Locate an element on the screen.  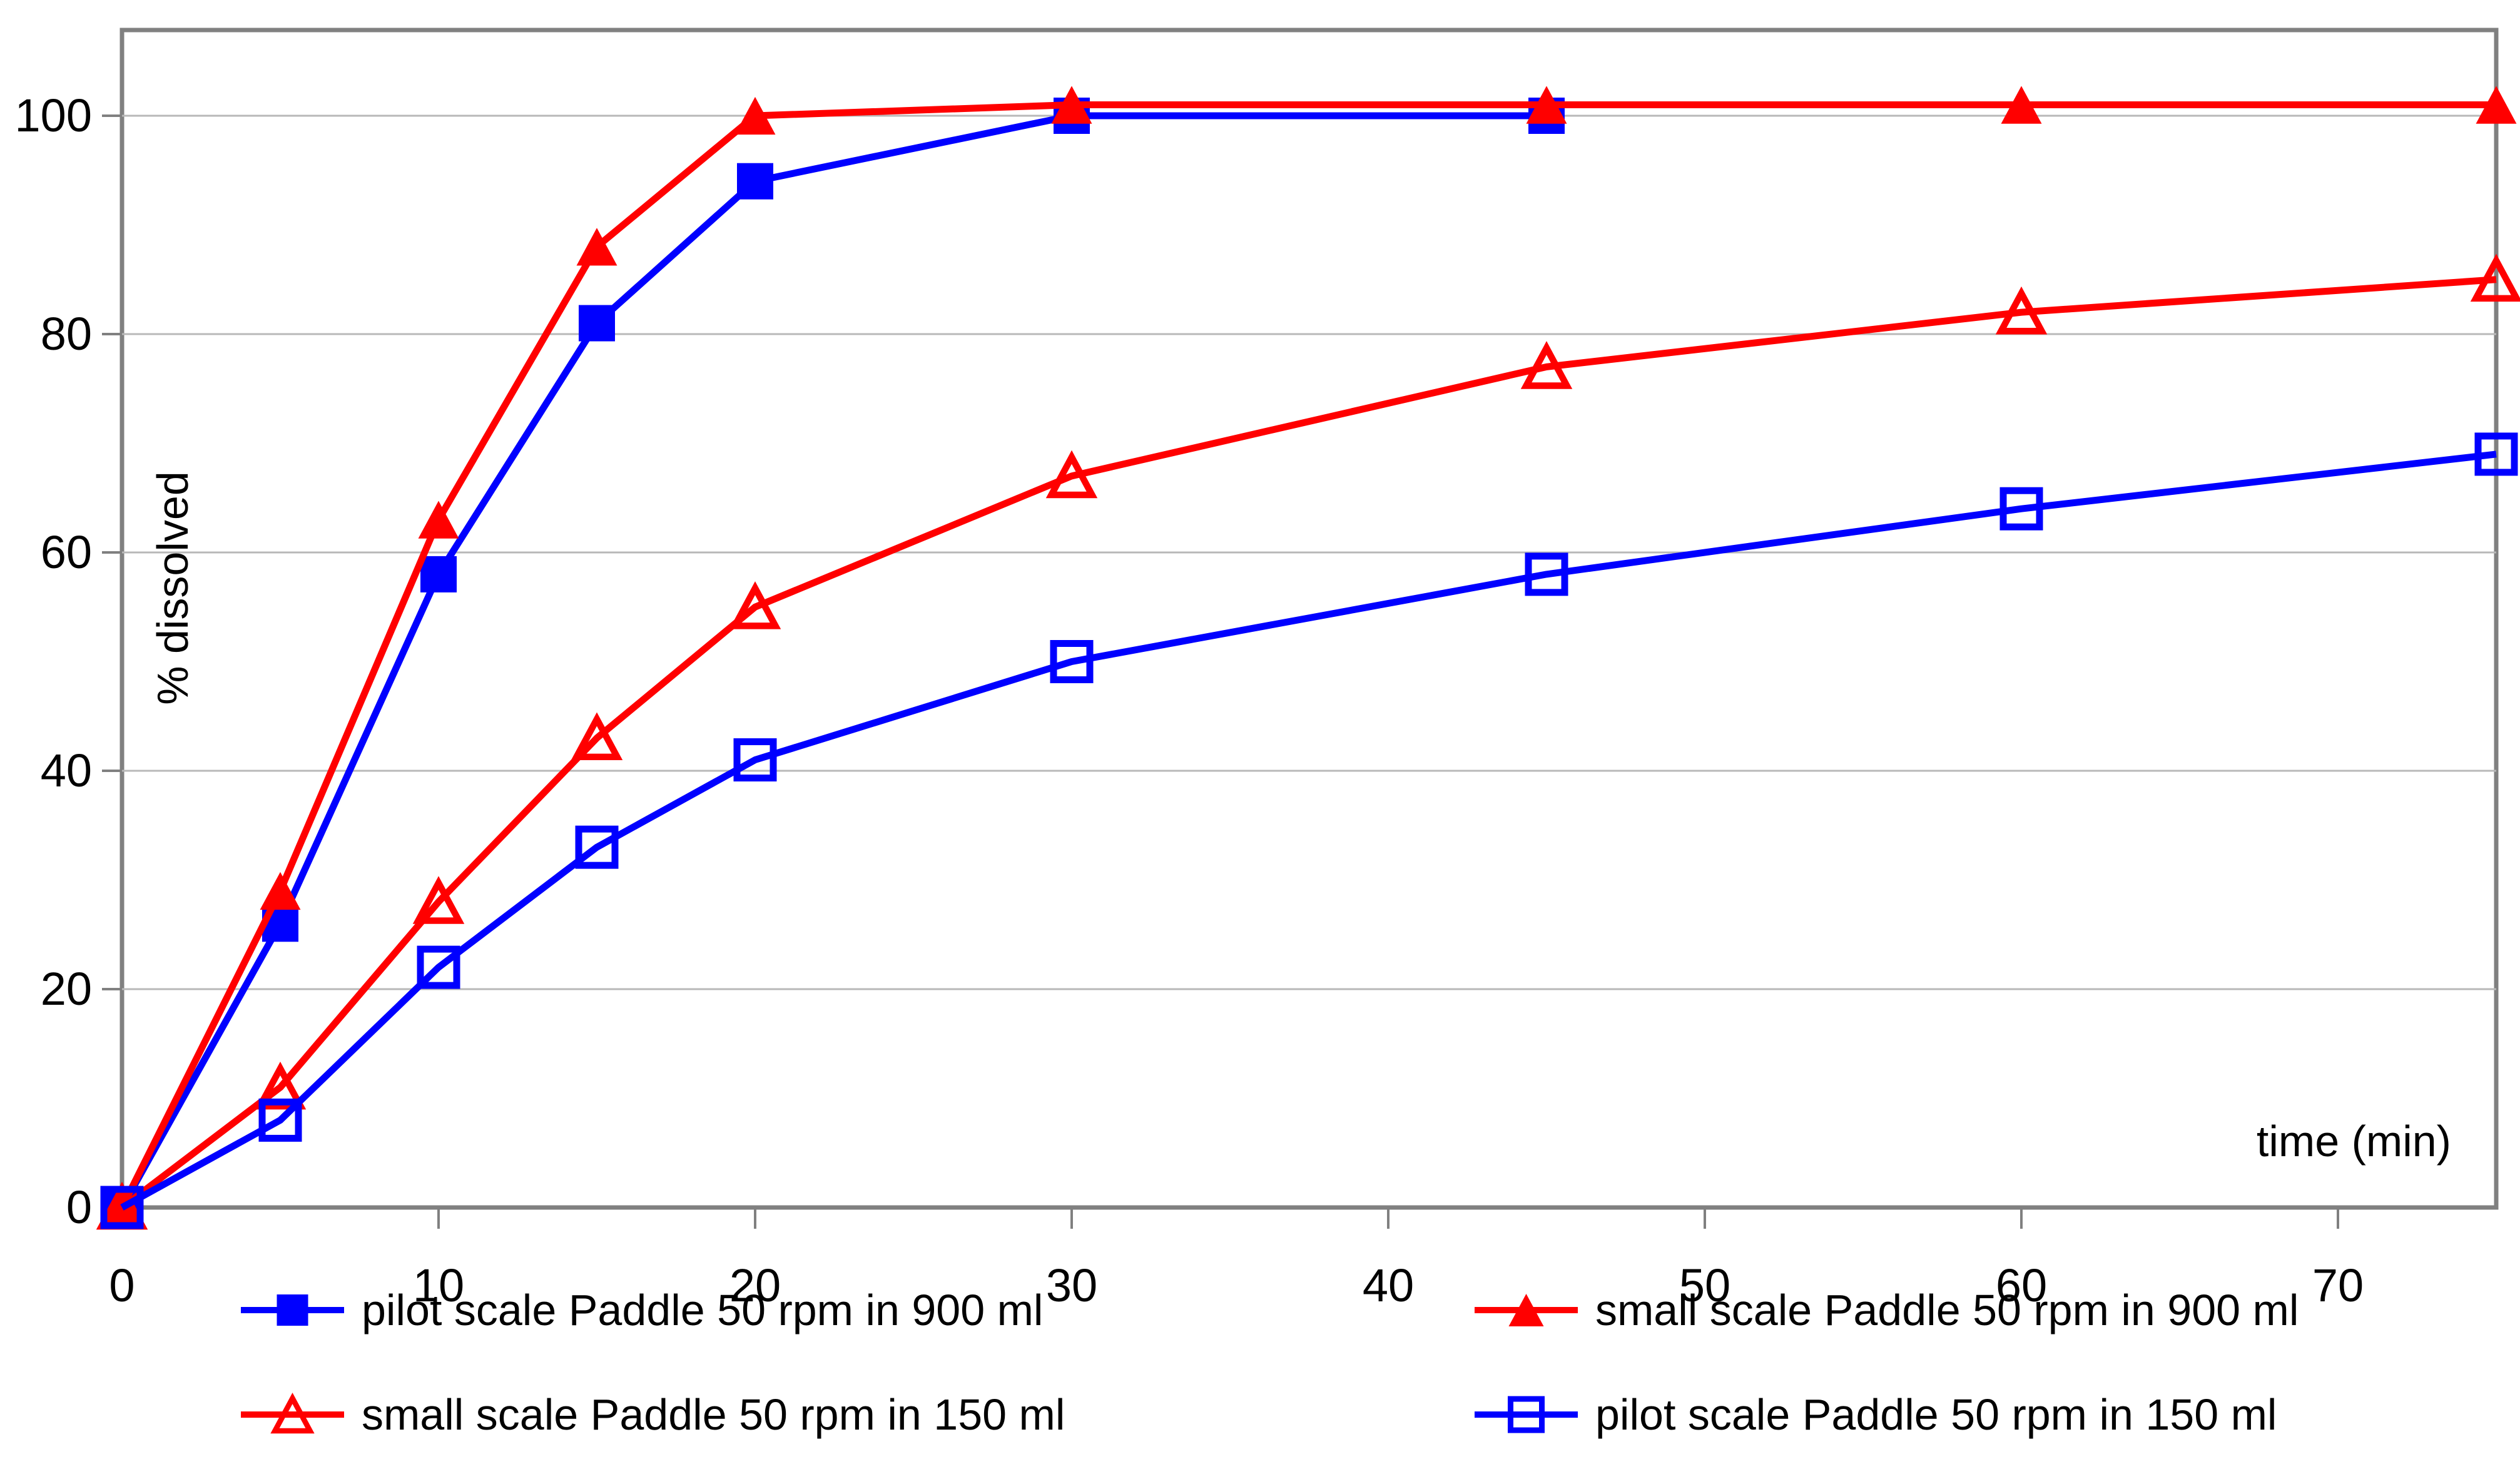
y-tick-label-100: 100 is located at coordinates (54, 115).